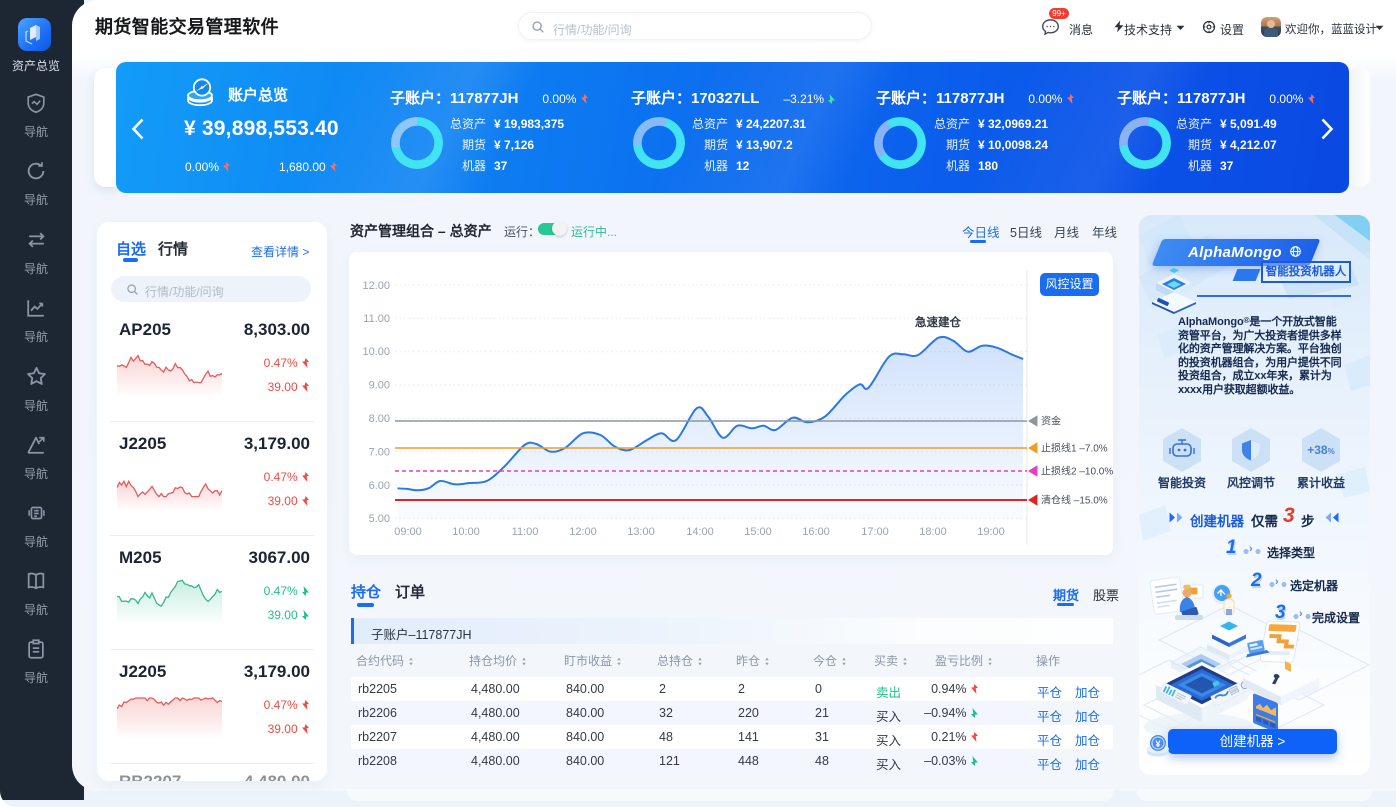 The image size is (1396, 807). I want to click on svg-text: 14:00, so click(700, 532).